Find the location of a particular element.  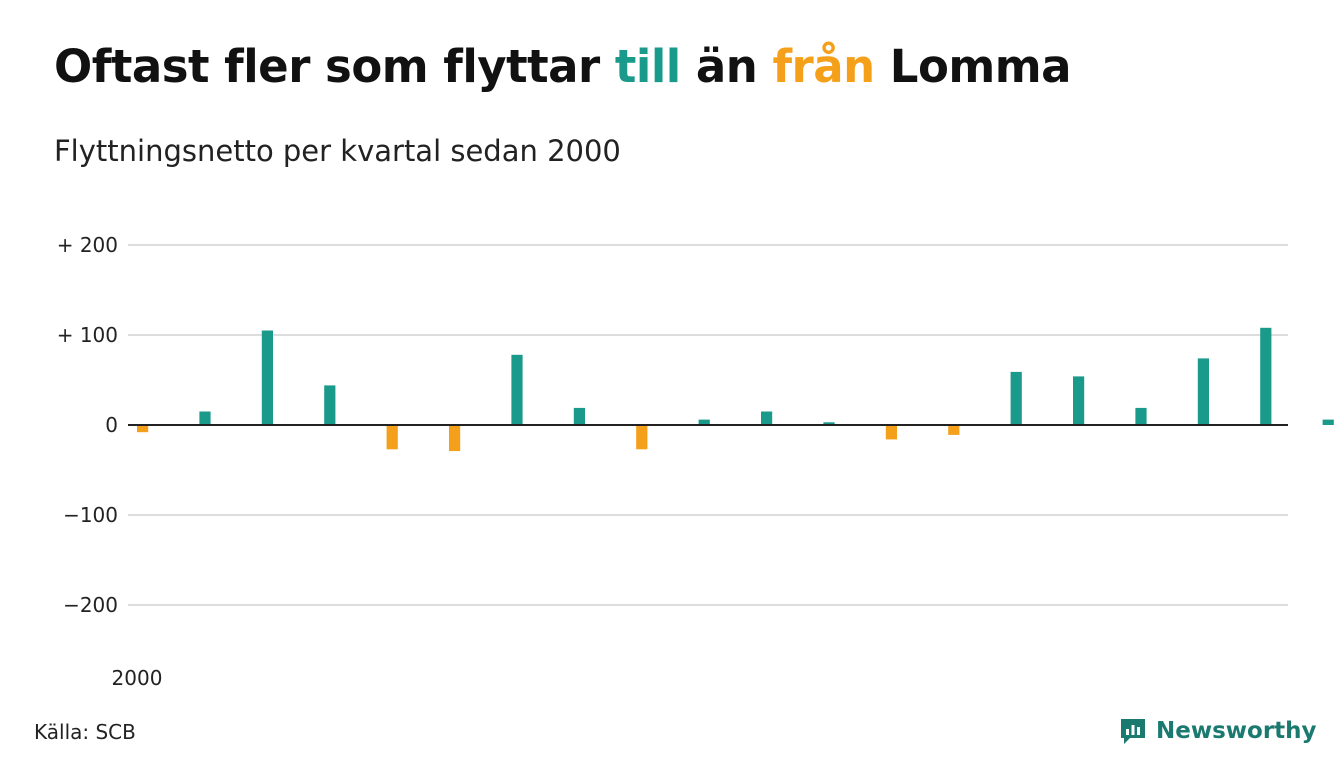

bars is located at coordinates (735, 389).